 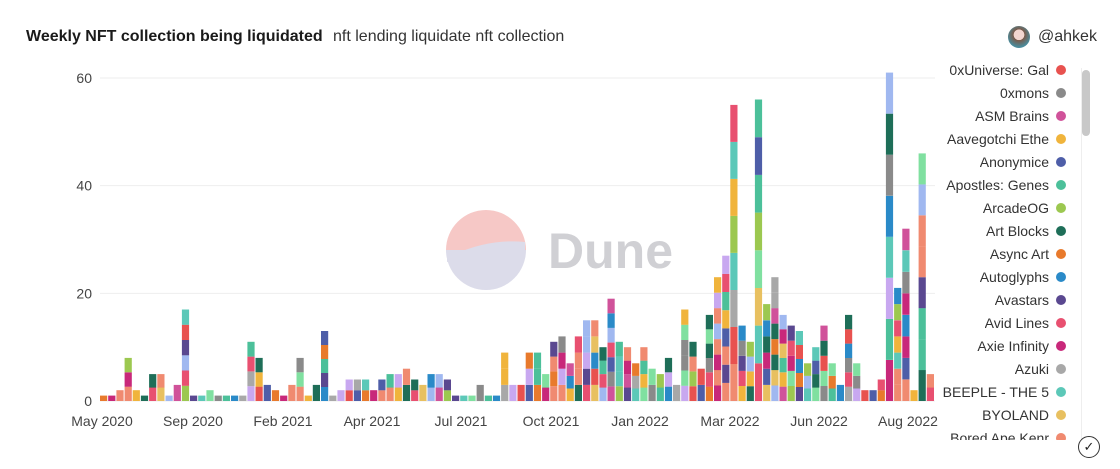 What do you see at coordinates (995, 184) in the screenshot?
I see `legend-item: Apostles: Genes` at bounding box center [995, 184].